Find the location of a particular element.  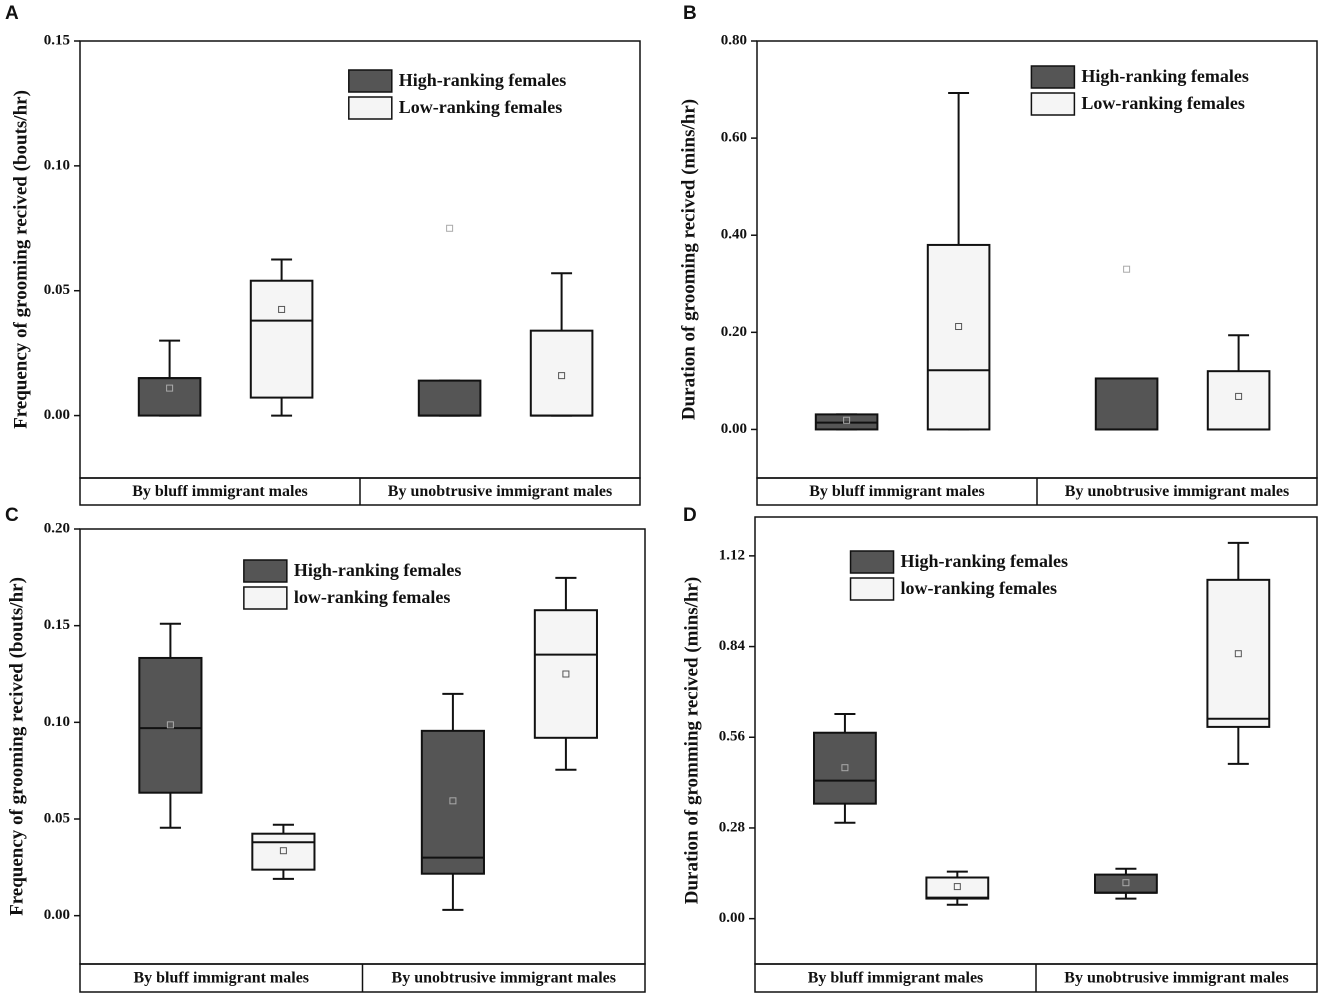

y-tick-label: 0.84 is located at coordinates (732, 646).